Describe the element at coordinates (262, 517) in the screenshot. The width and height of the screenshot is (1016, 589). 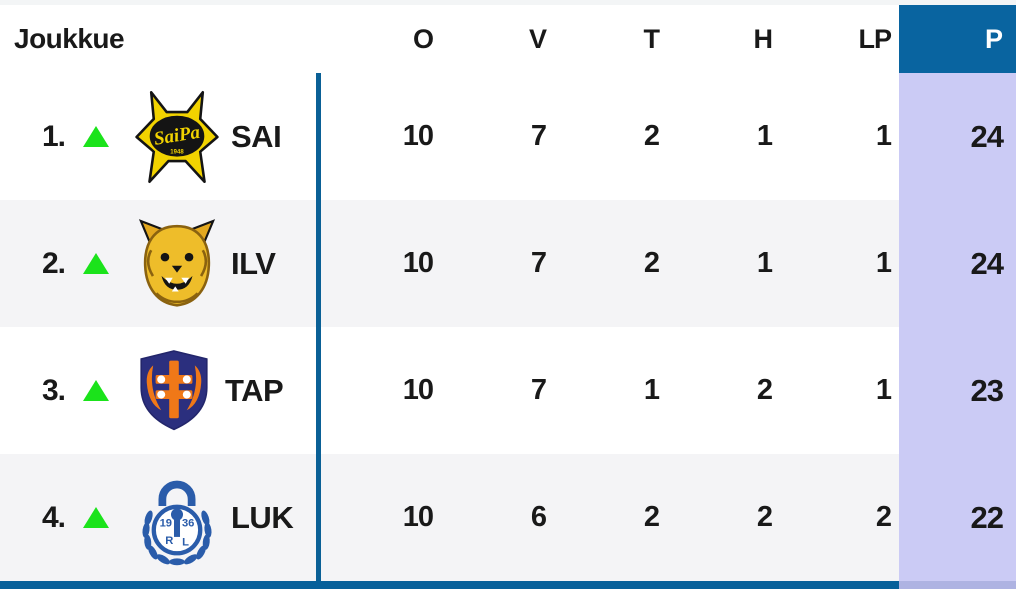
I see `team-abbreviation: LUK` at that location.